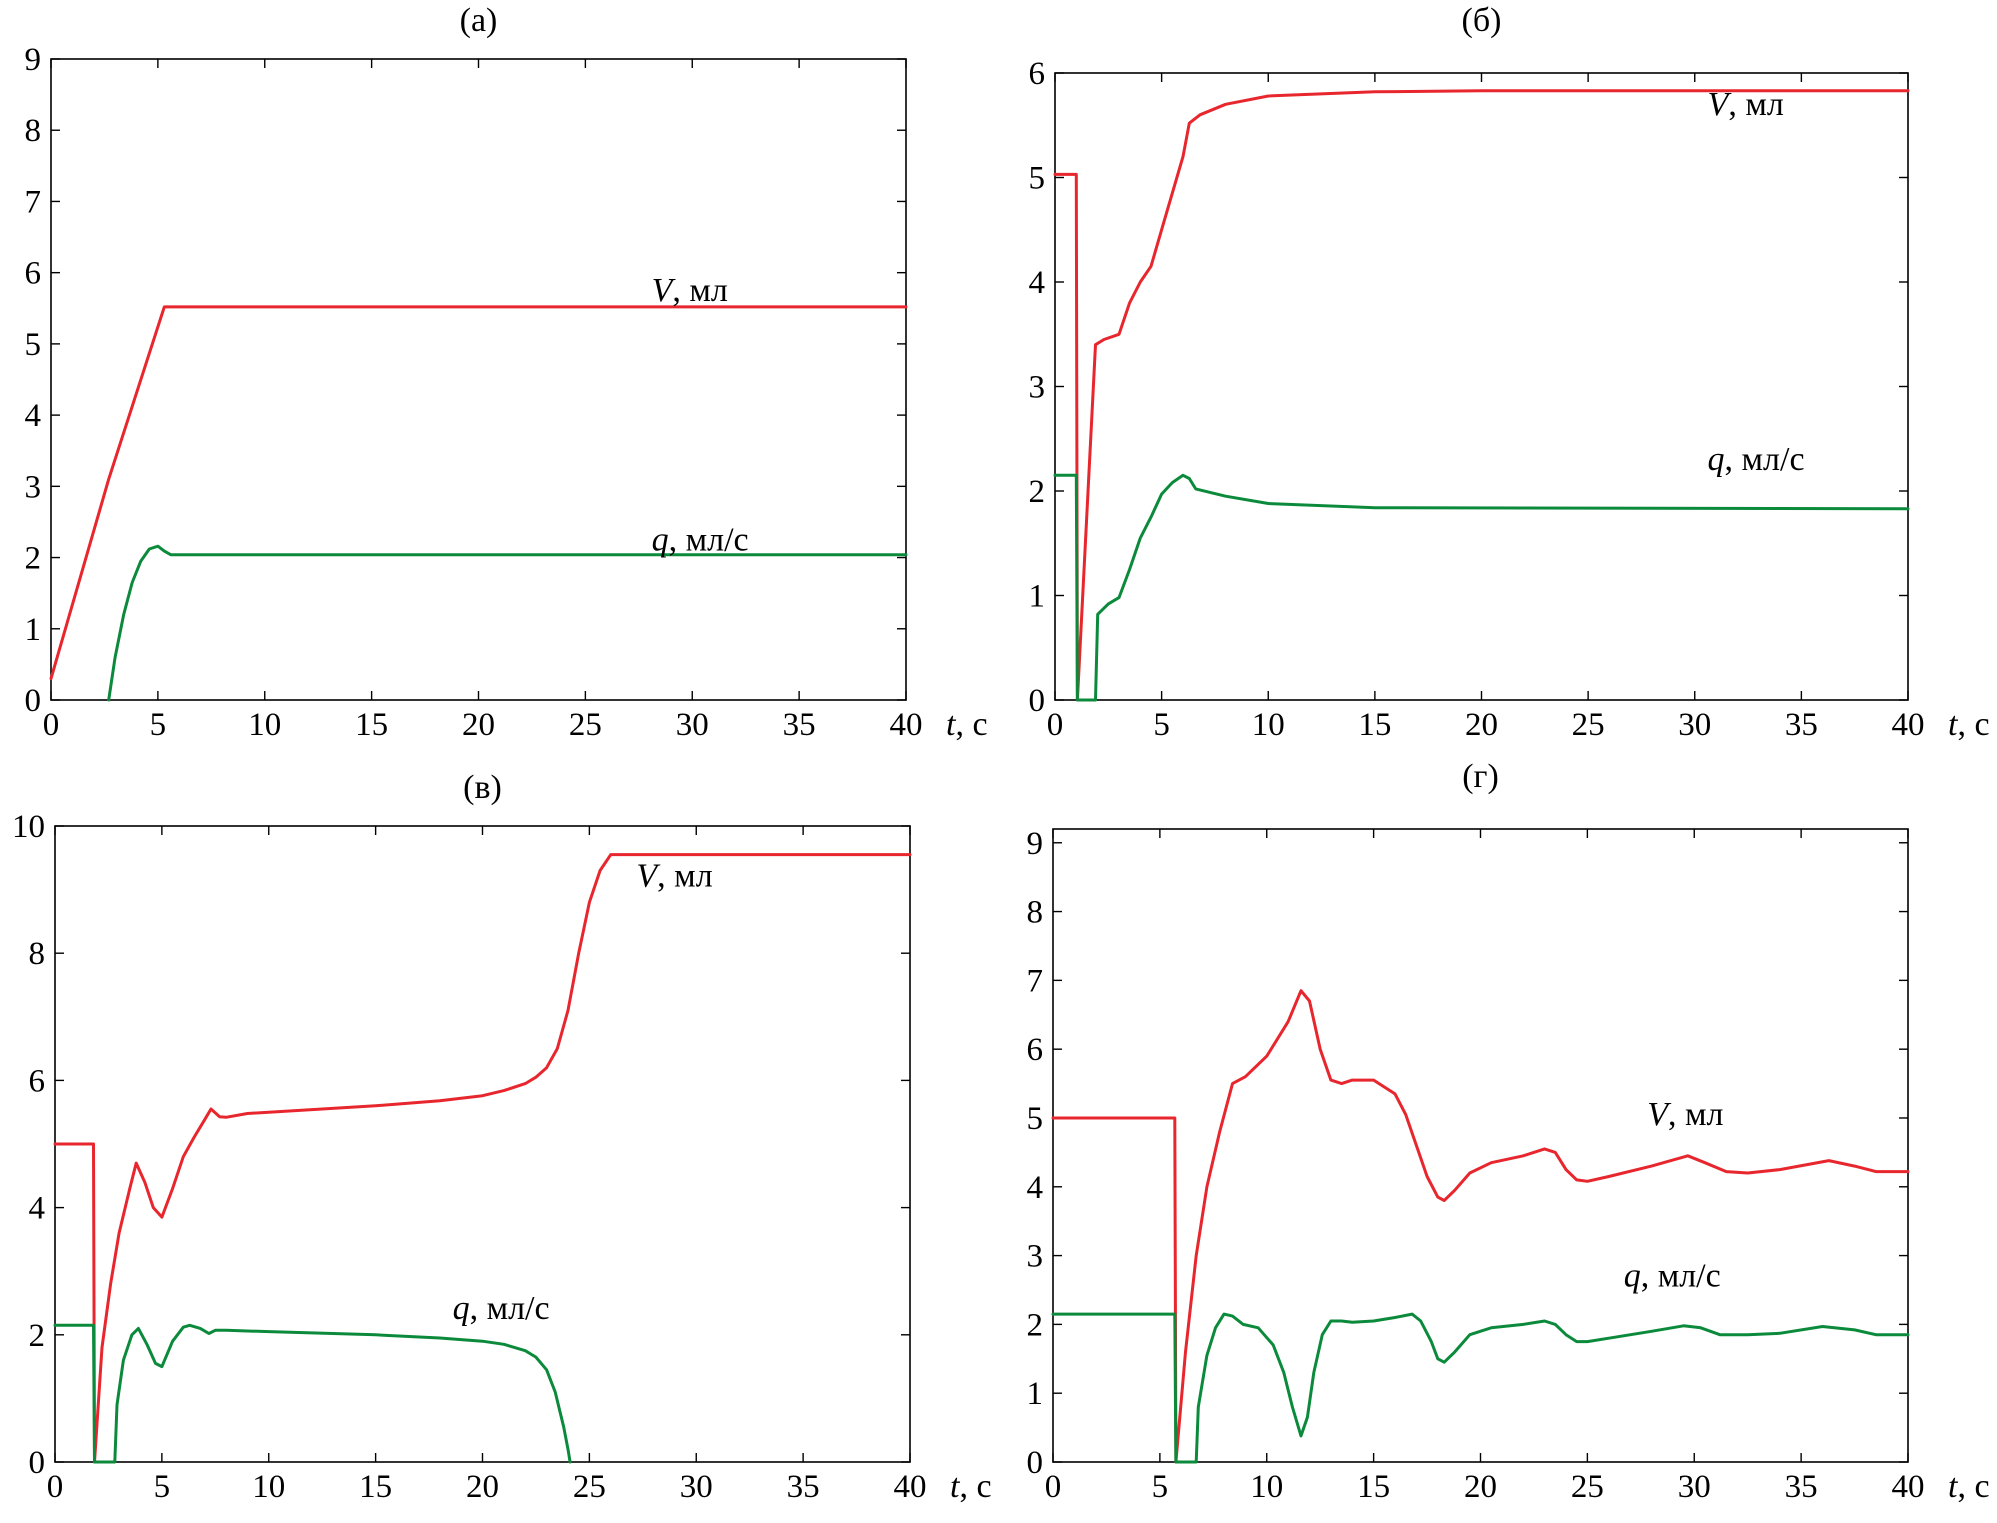 The width and height of the screenshot is (1997, 1523). What do you see at coordinates (28, 827) in the screenshot?
I see `y-tick-label: 10` at bounding box center [28, 827].